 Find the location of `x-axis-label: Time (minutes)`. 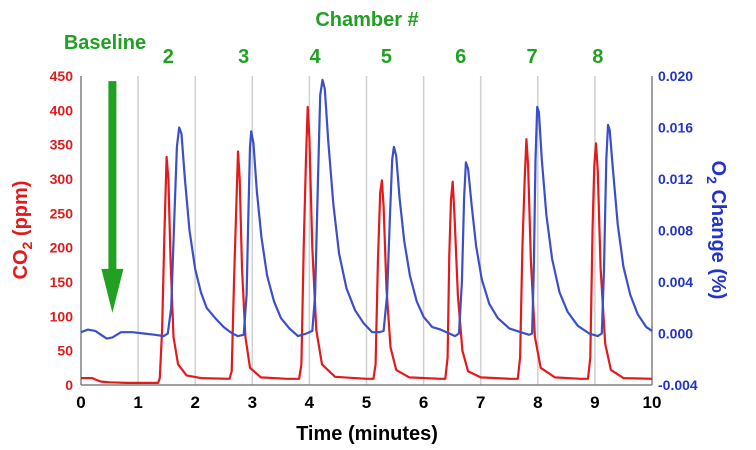

x-axis-label: Time (minutes) is located at coordinates (367, 434).